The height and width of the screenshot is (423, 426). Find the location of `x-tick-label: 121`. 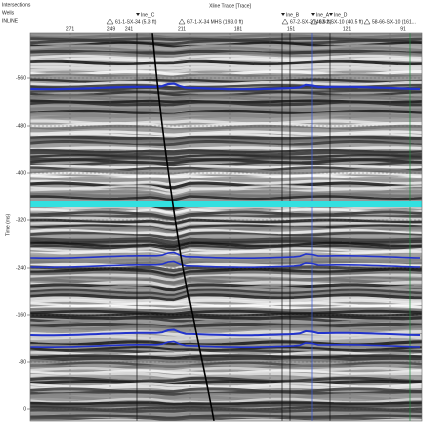

x-tick-label: 121 is located at coordinates (347, 29).